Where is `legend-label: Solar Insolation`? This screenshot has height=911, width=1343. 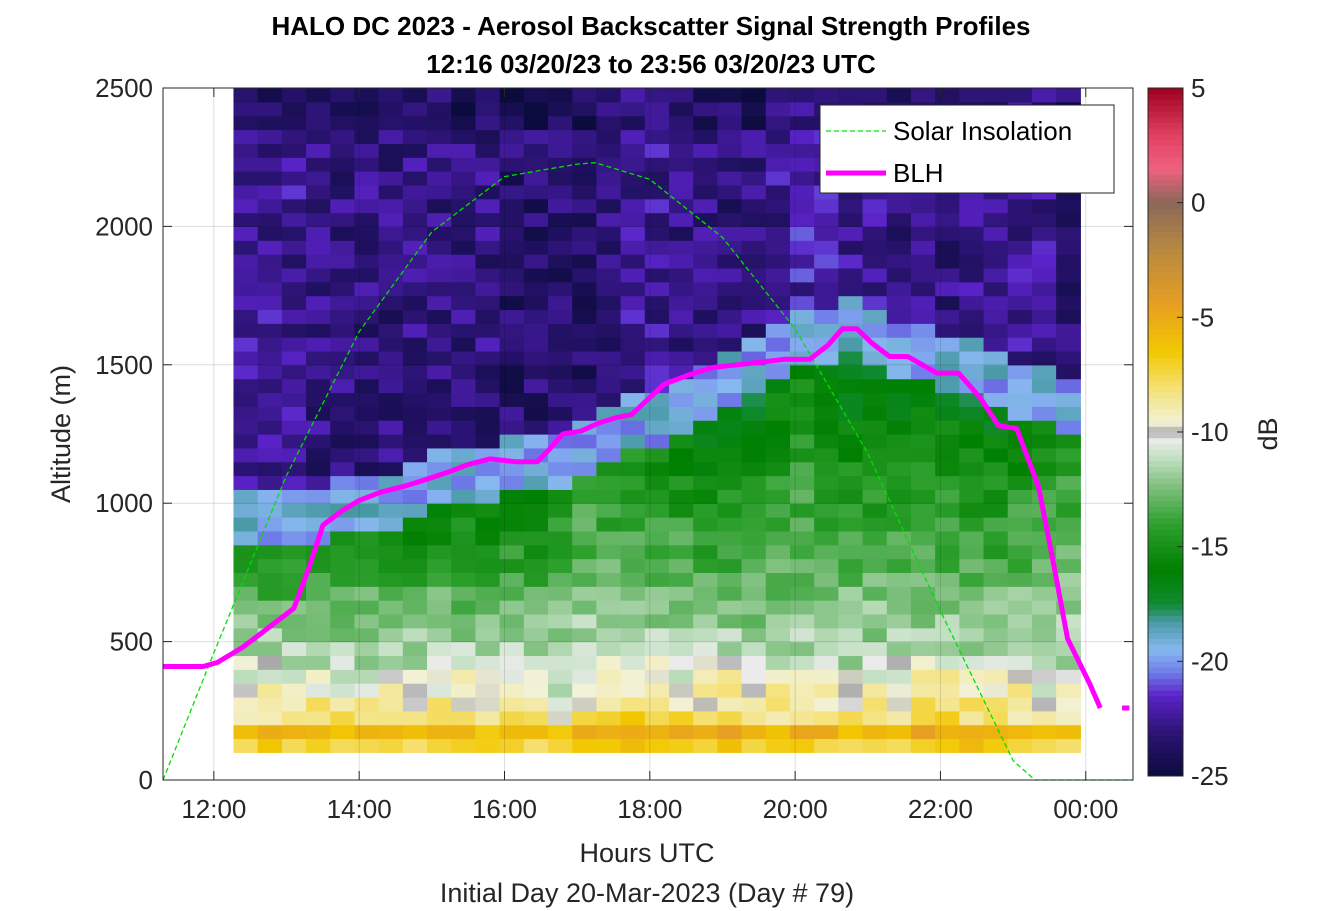 legend-label: Solar Insolation is located at coordinates (982, 131).